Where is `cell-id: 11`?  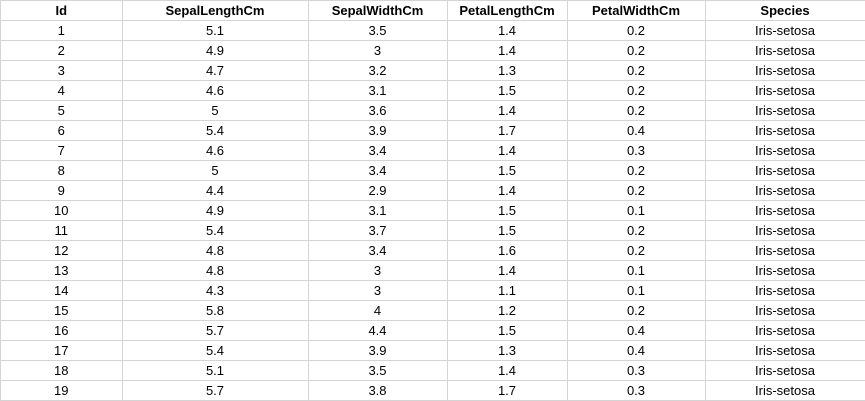 cell-id: 11 is located at coordinates (62, 230).